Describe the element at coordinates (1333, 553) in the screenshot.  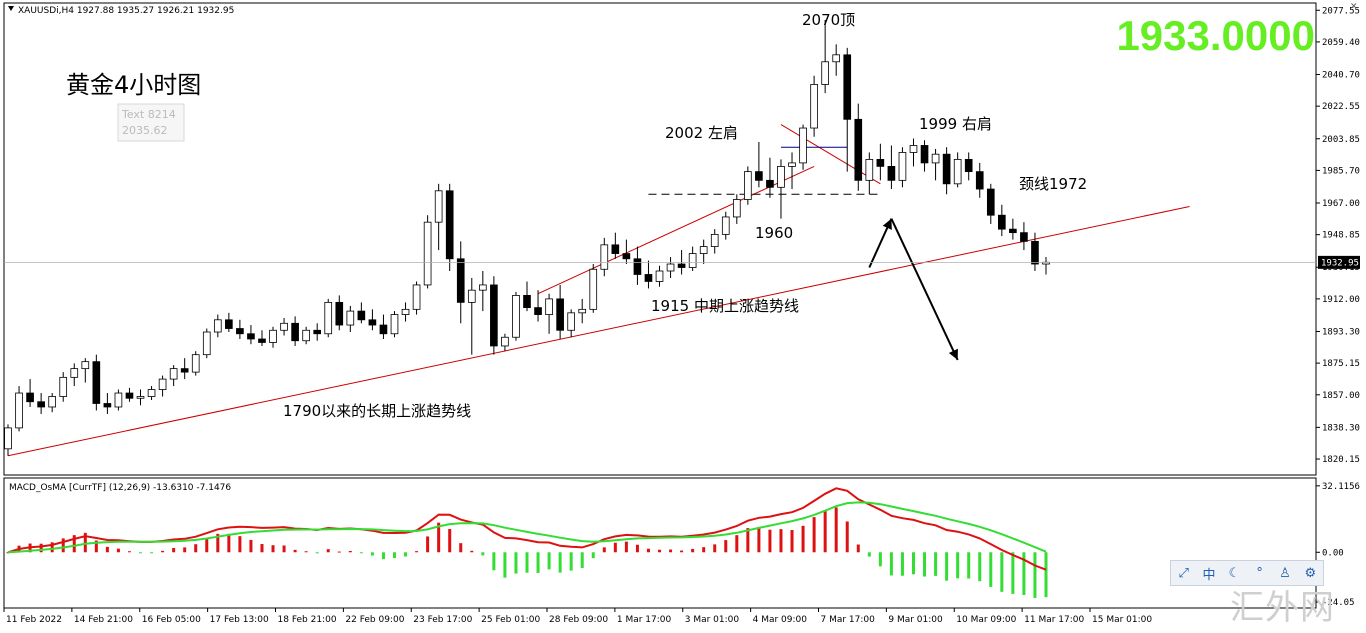
I see `indicator-tick-label: 0.00` at that location.